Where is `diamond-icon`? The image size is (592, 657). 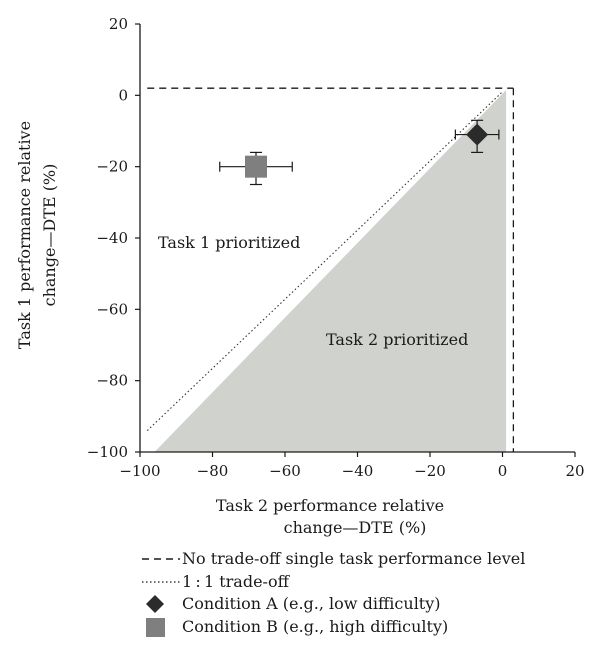
diamond-icon is located at coordinates (161, 604).